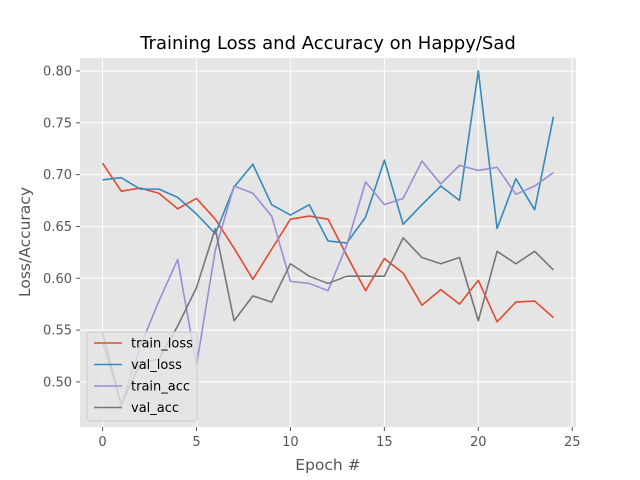 The height and width of the screenshot is (480, 640). What do you see at coordinates (57, 71) in the screenshot?
I see `y-tick-label: 0.80` at bounding box center [57, 71].